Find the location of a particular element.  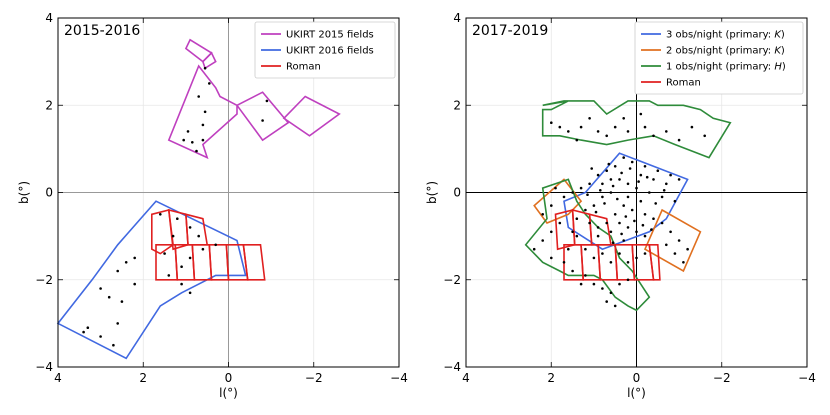

y-tick-label: −4 is located at coordinates (44, 367).